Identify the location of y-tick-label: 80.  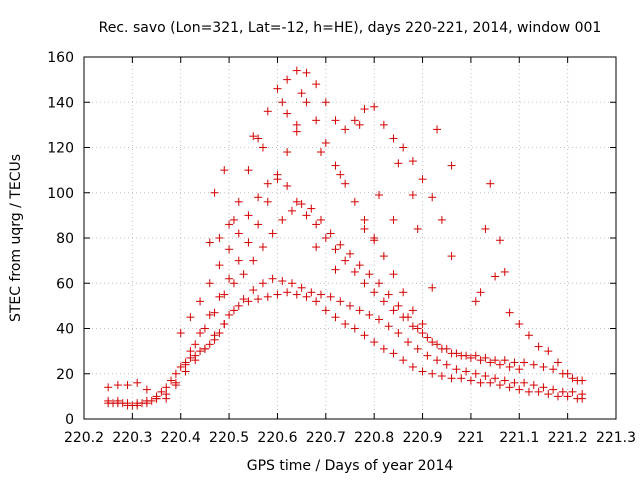
(65, 239).